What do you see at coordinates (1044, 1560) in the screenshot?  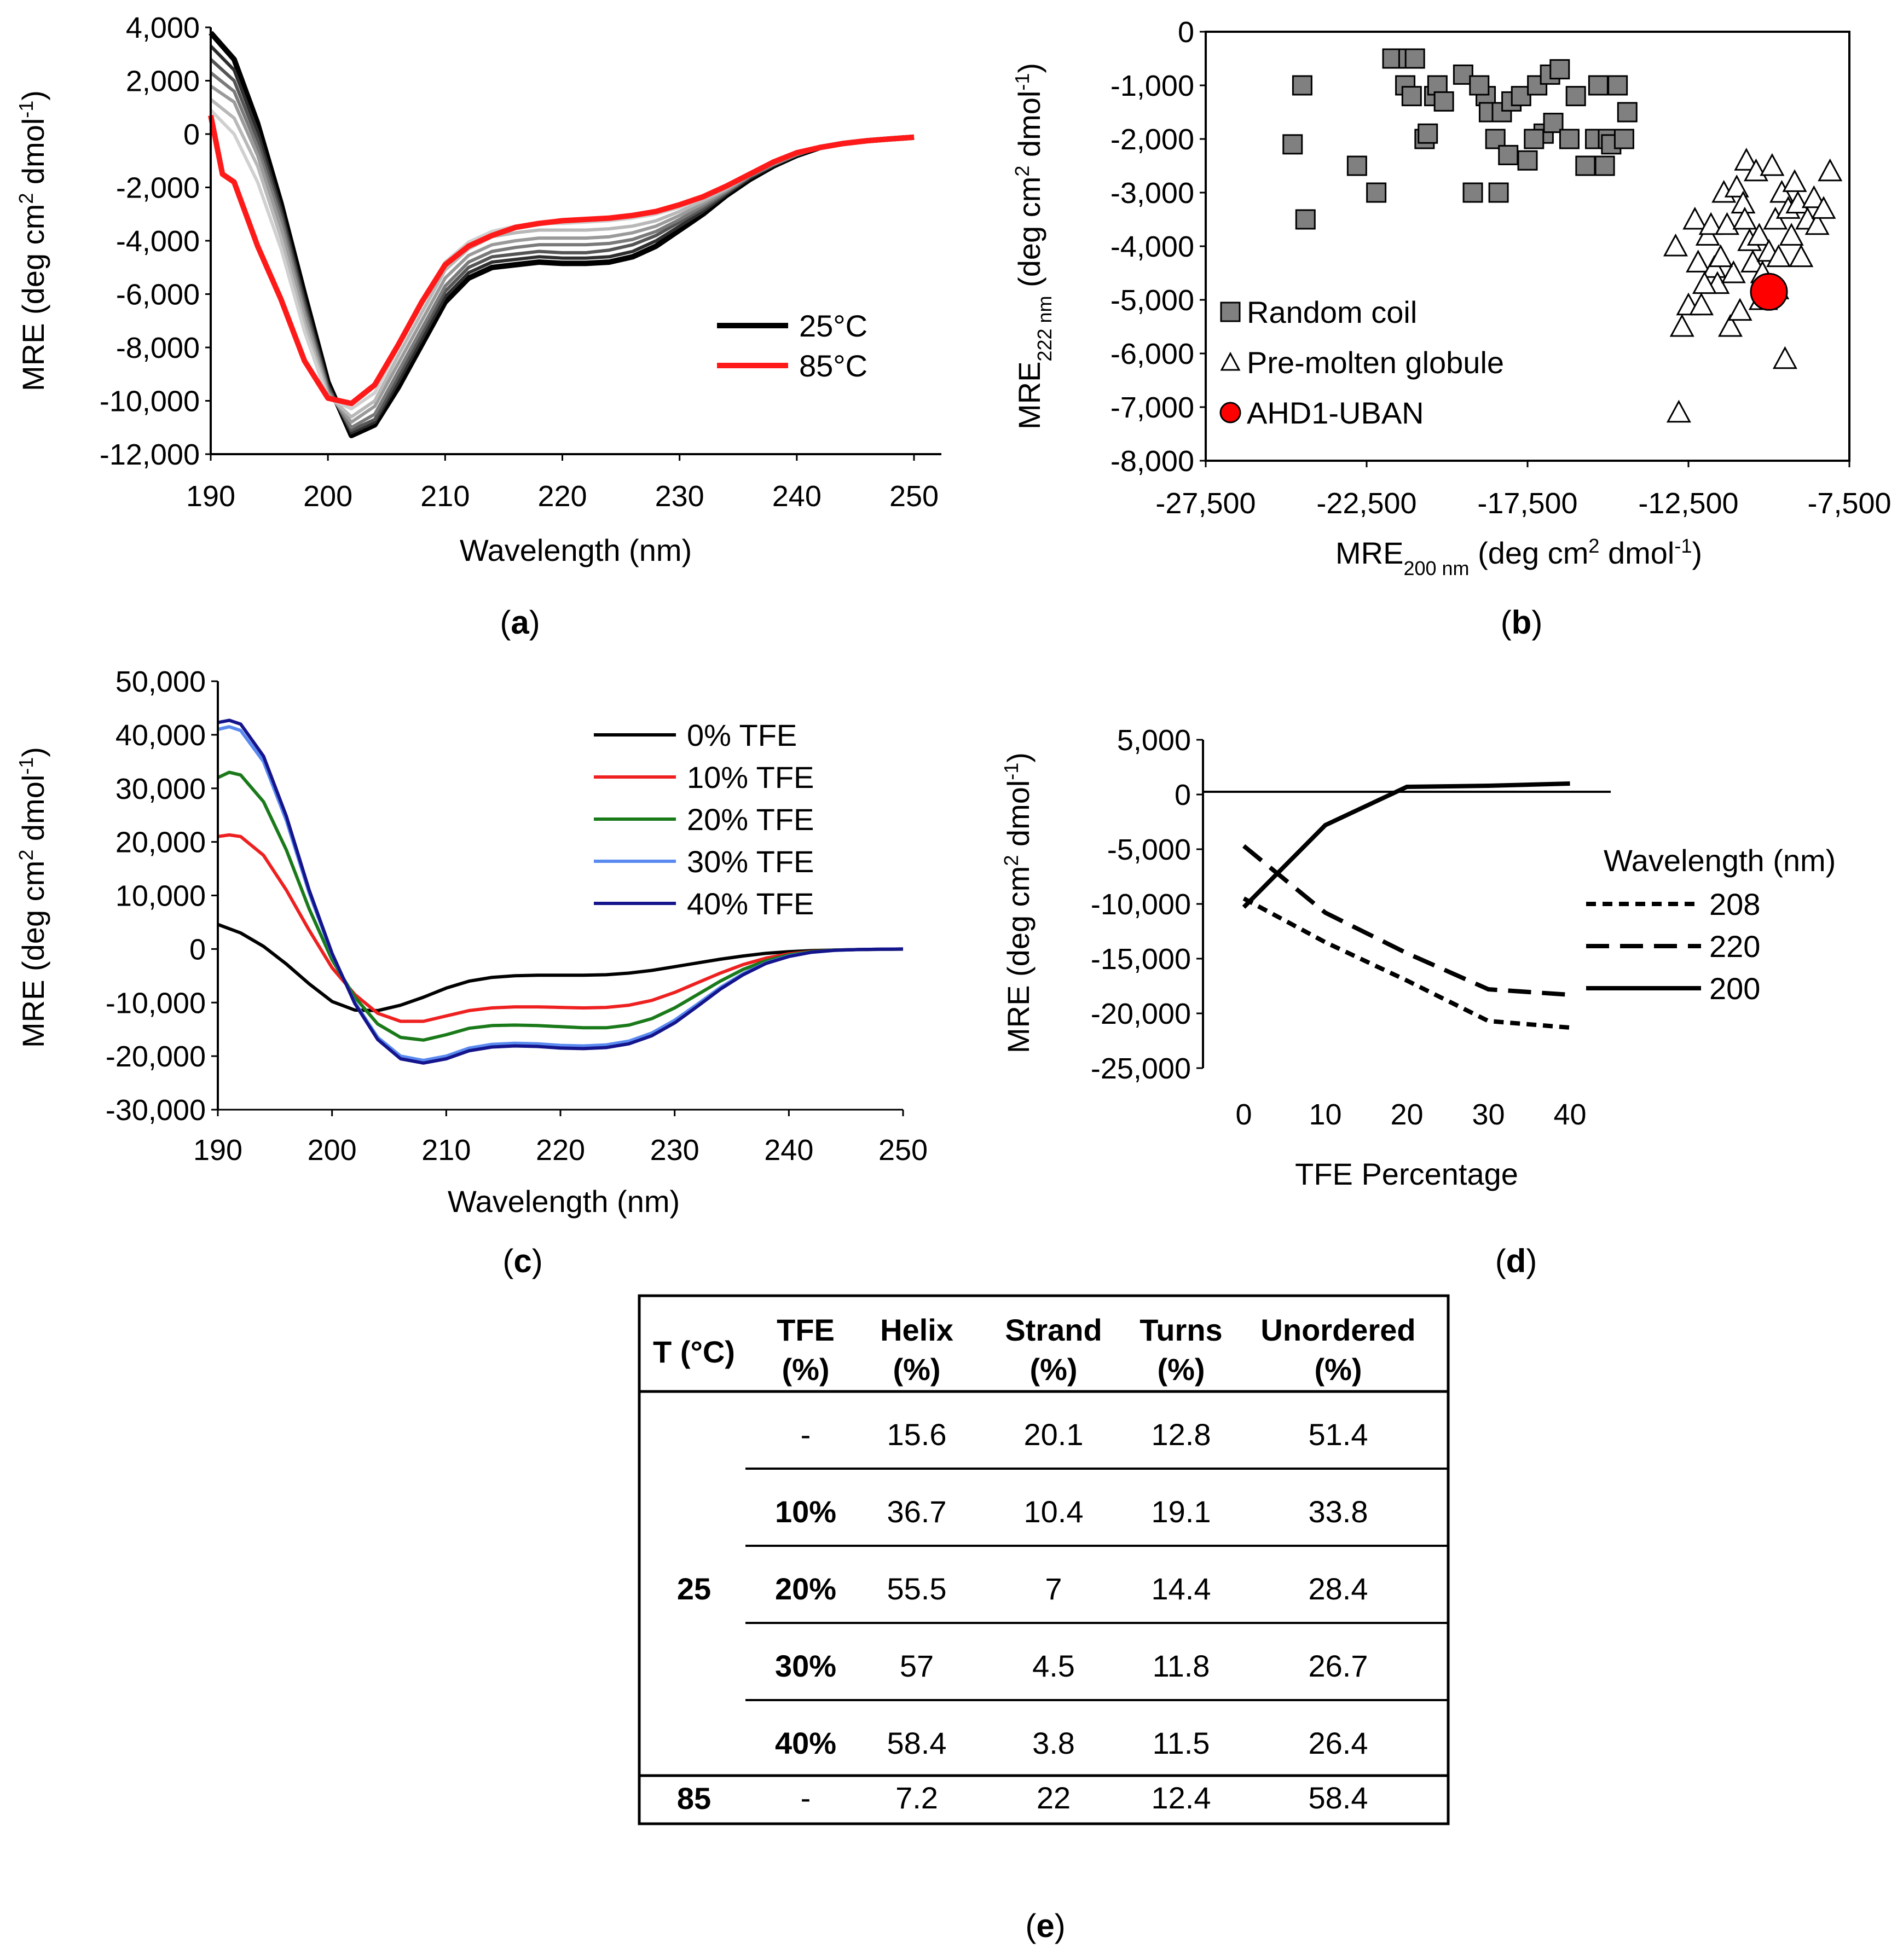 I see `table-frame` at bounding box center [1044, 1560].